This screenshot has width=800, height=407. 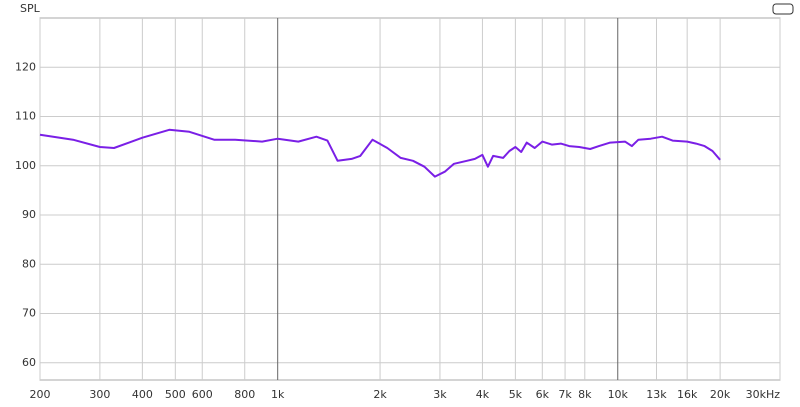 What do you see at coordinates (380, 394) in the screenshot?
I see `x-tick-label: 2k` at bounding box center [380, 394].